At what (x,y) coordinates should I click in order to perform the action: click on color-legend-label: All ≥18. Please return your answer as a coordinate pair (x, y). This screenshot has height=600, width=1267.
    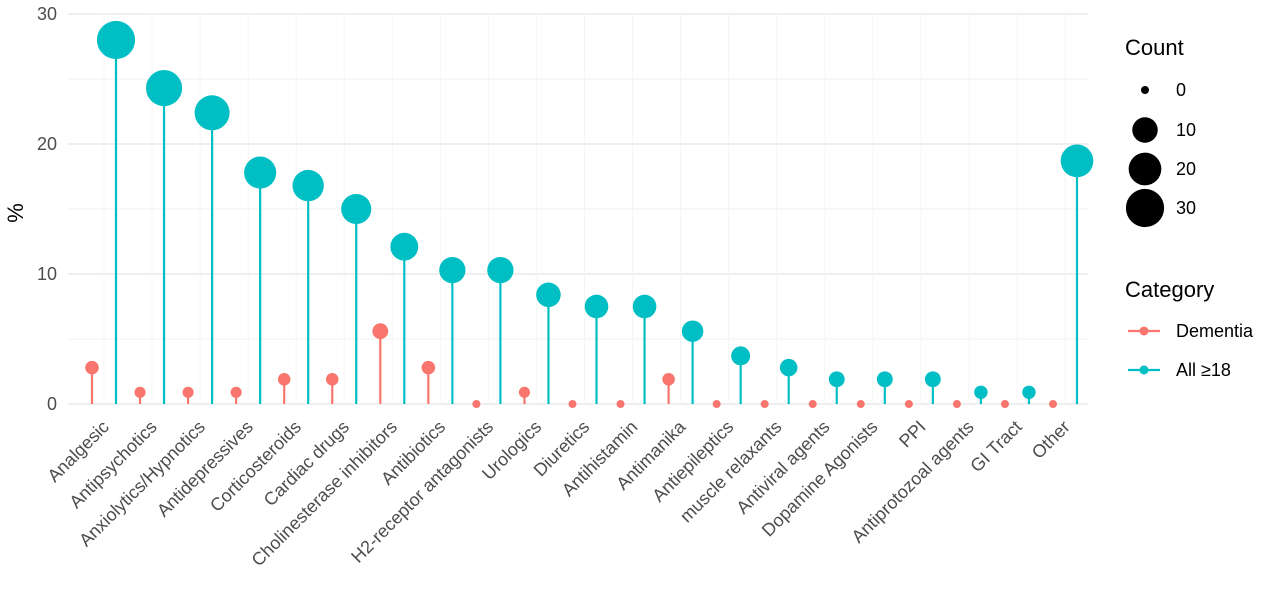
    Looking at the image, I should click on (1203, 370).